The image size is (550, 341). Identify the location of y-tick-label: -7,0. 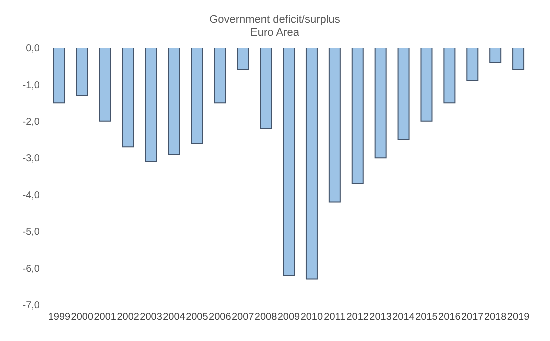
(31, 306).